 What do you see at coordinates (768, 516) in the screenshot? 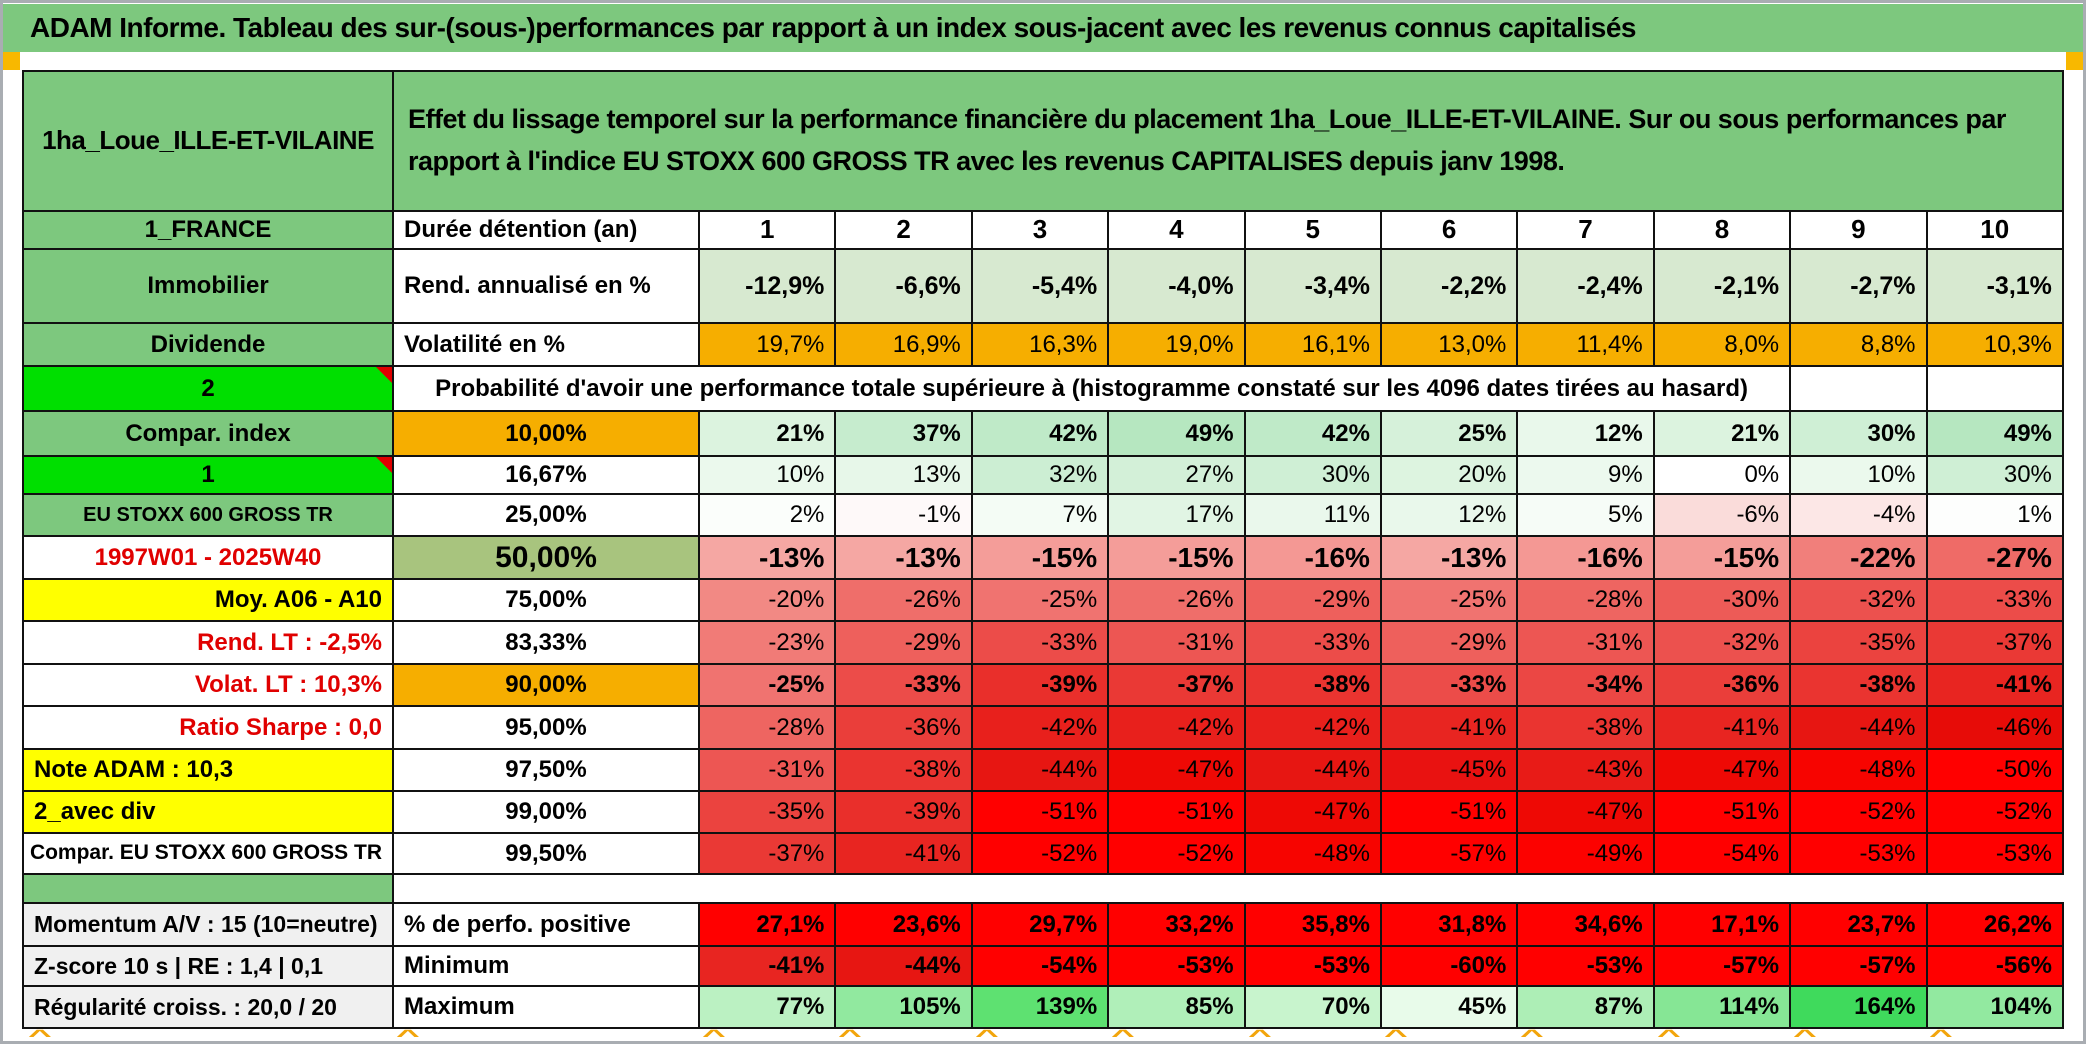
I see `value-cell: 2%` at bounding box center [768, 516].